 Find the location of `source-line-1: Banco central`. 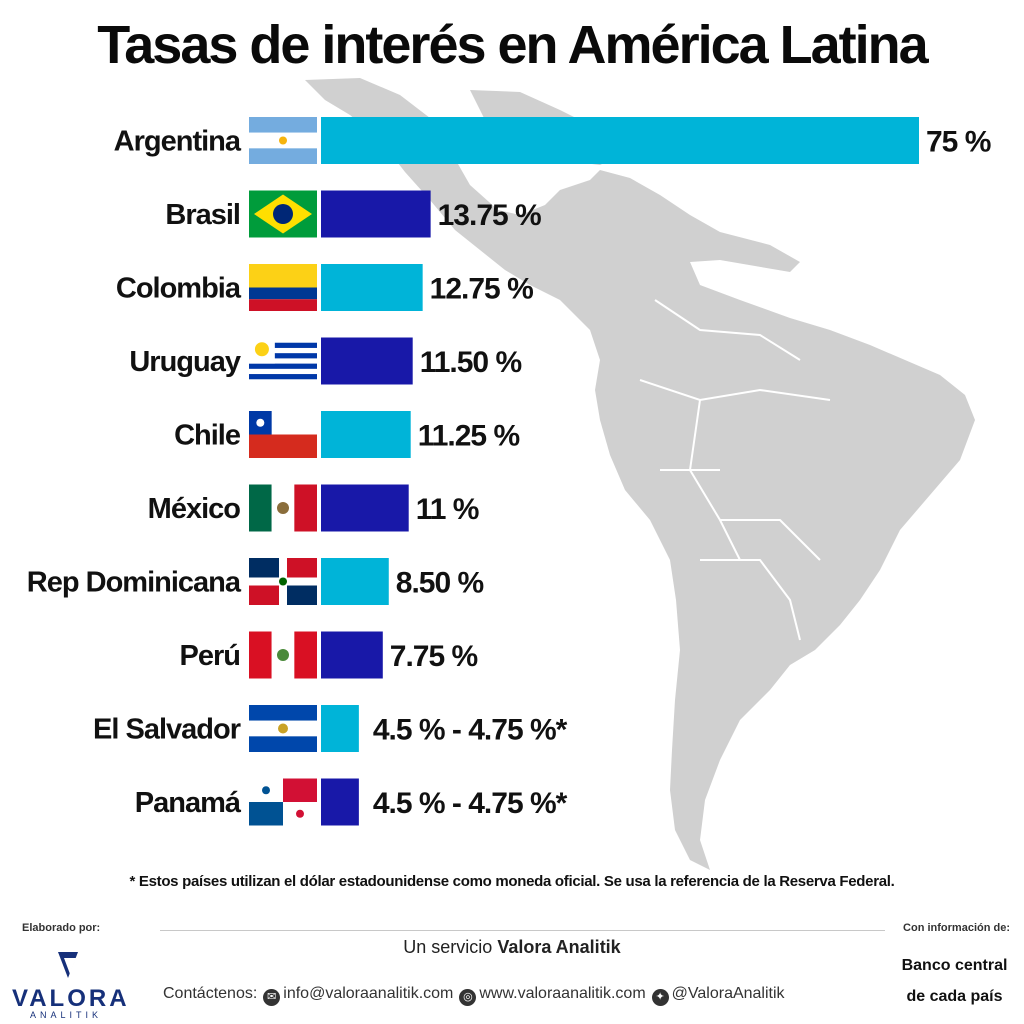

source-line-1: Banco central is located at coordinates (954, 965).